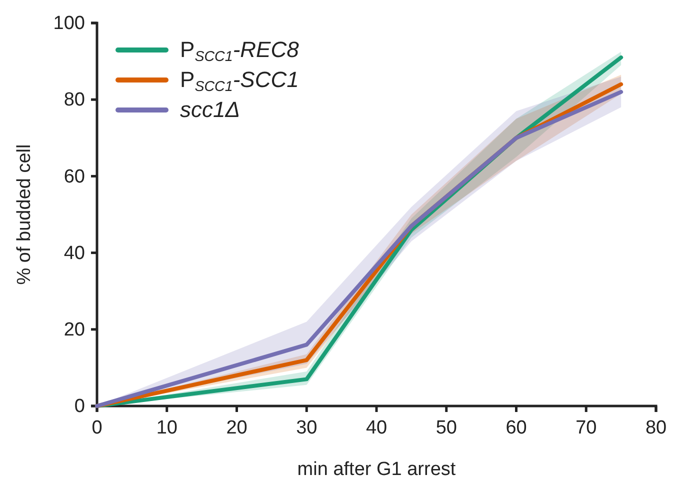 Image resolution: width=674 pixels, height=488 pixels. Describe the element at coordinates (239, 81) in the screenshot. I see `legend-label: P$_{SCC1}$-SCC1` at that location.